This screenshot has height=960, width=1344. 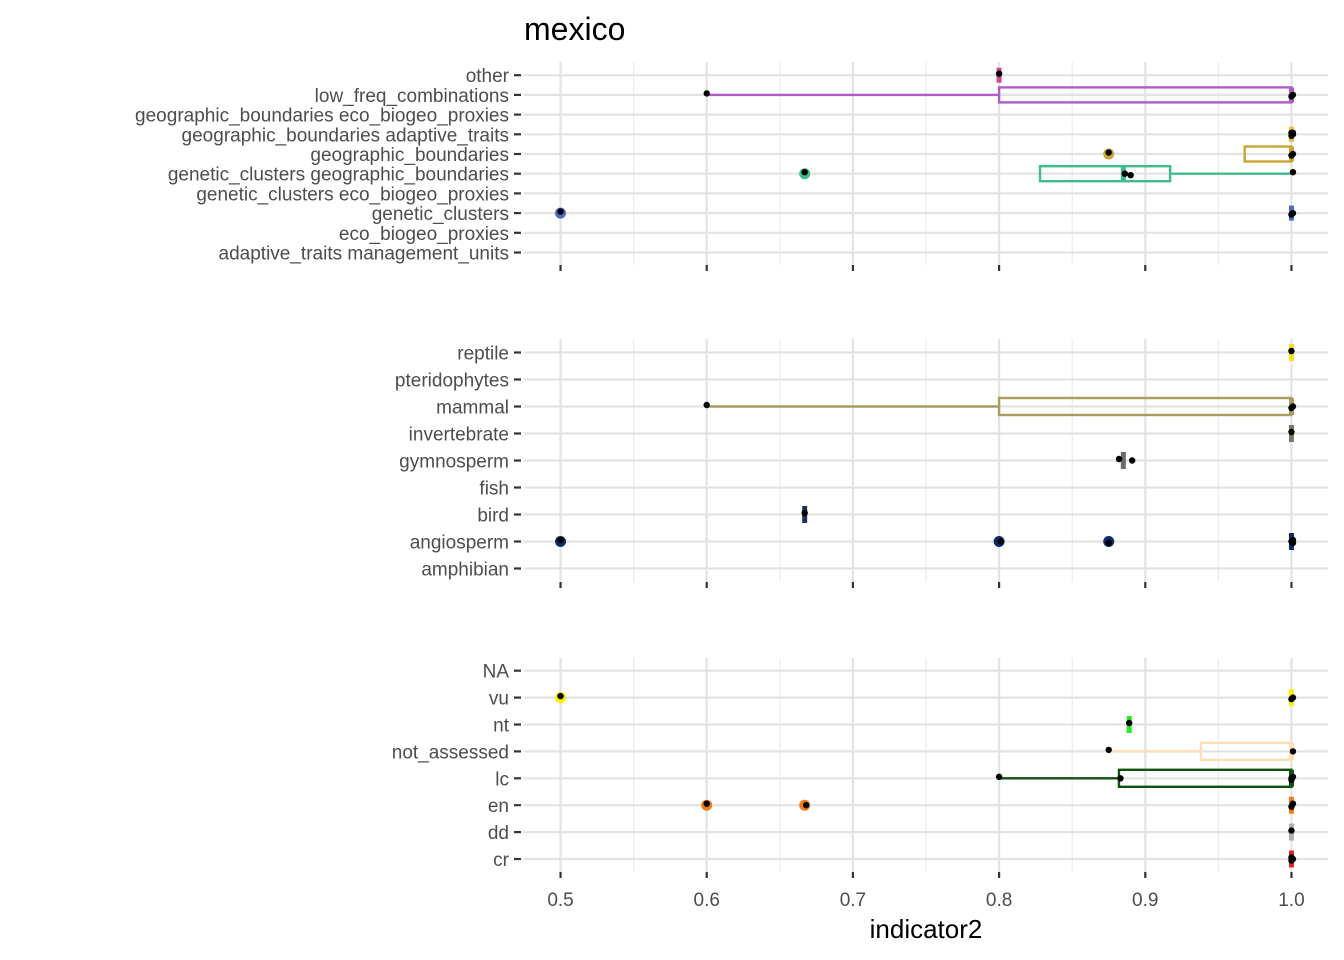 What do you see at coordinates (338, 175) in the screenshot?
I see `y-tick-label: genetic_clusters geographic_boundaries` at bounding box center [338, 175].